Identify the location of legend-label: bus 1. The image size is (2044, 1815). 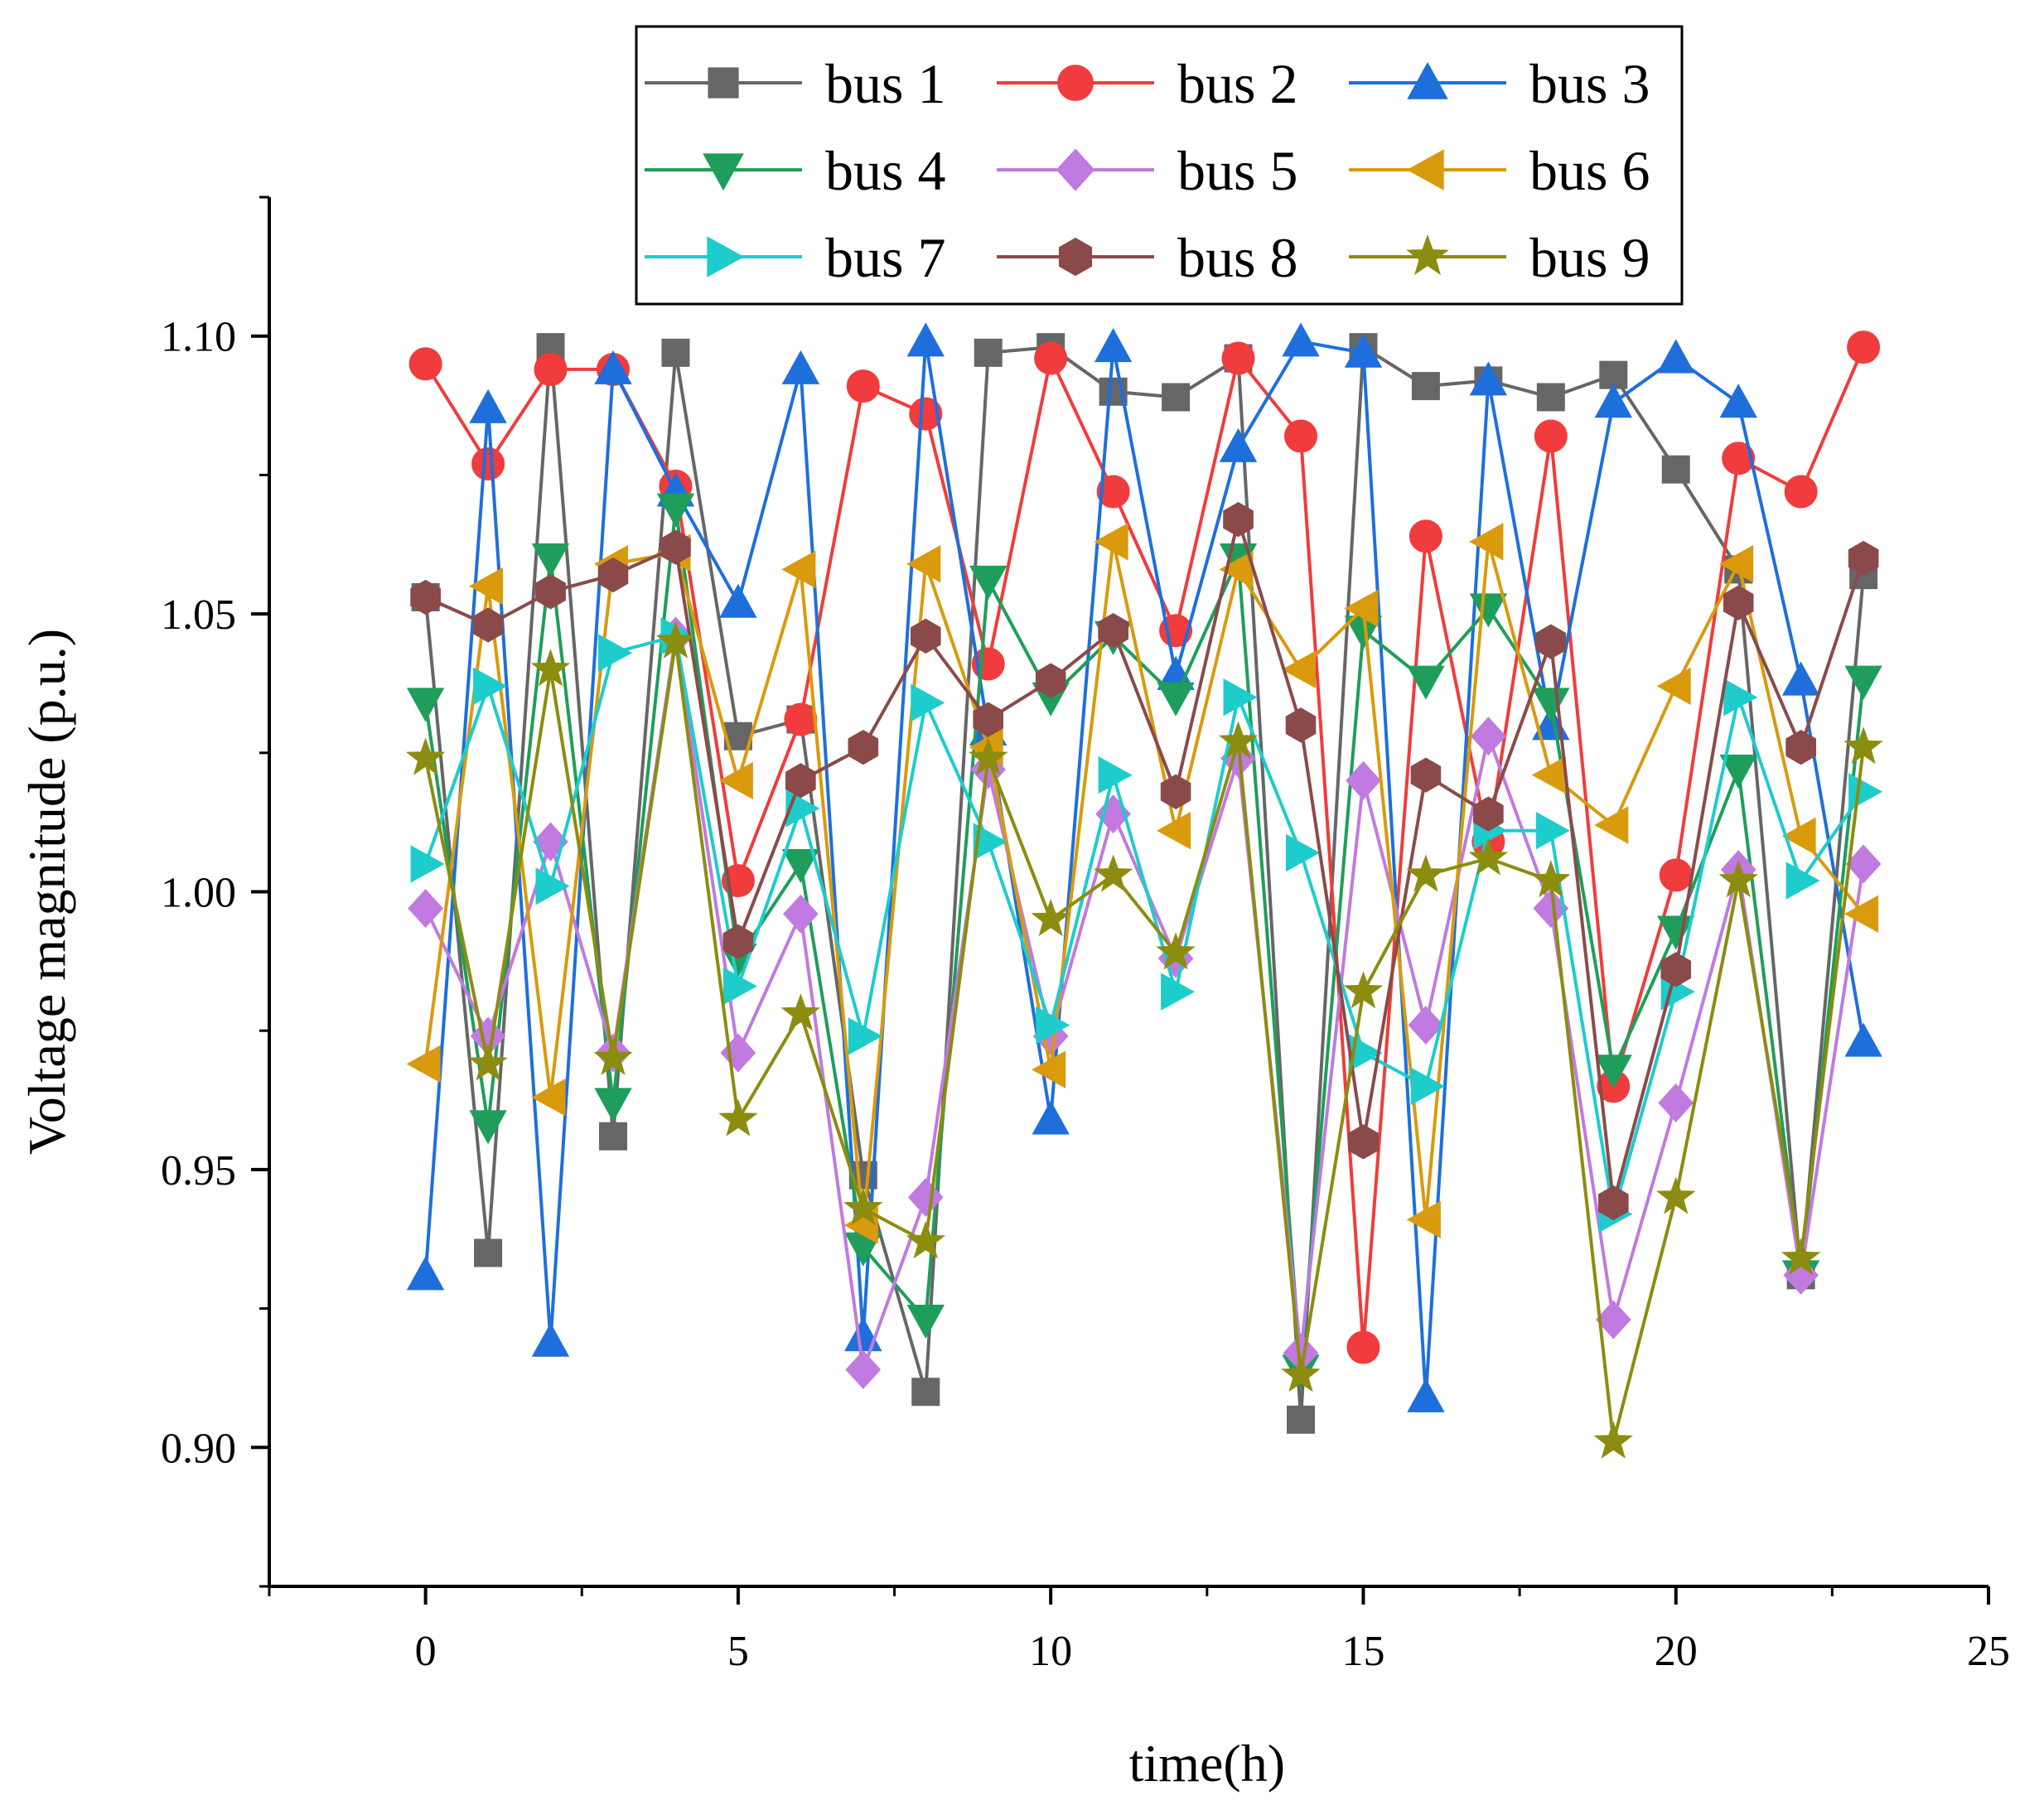
(885, 83).